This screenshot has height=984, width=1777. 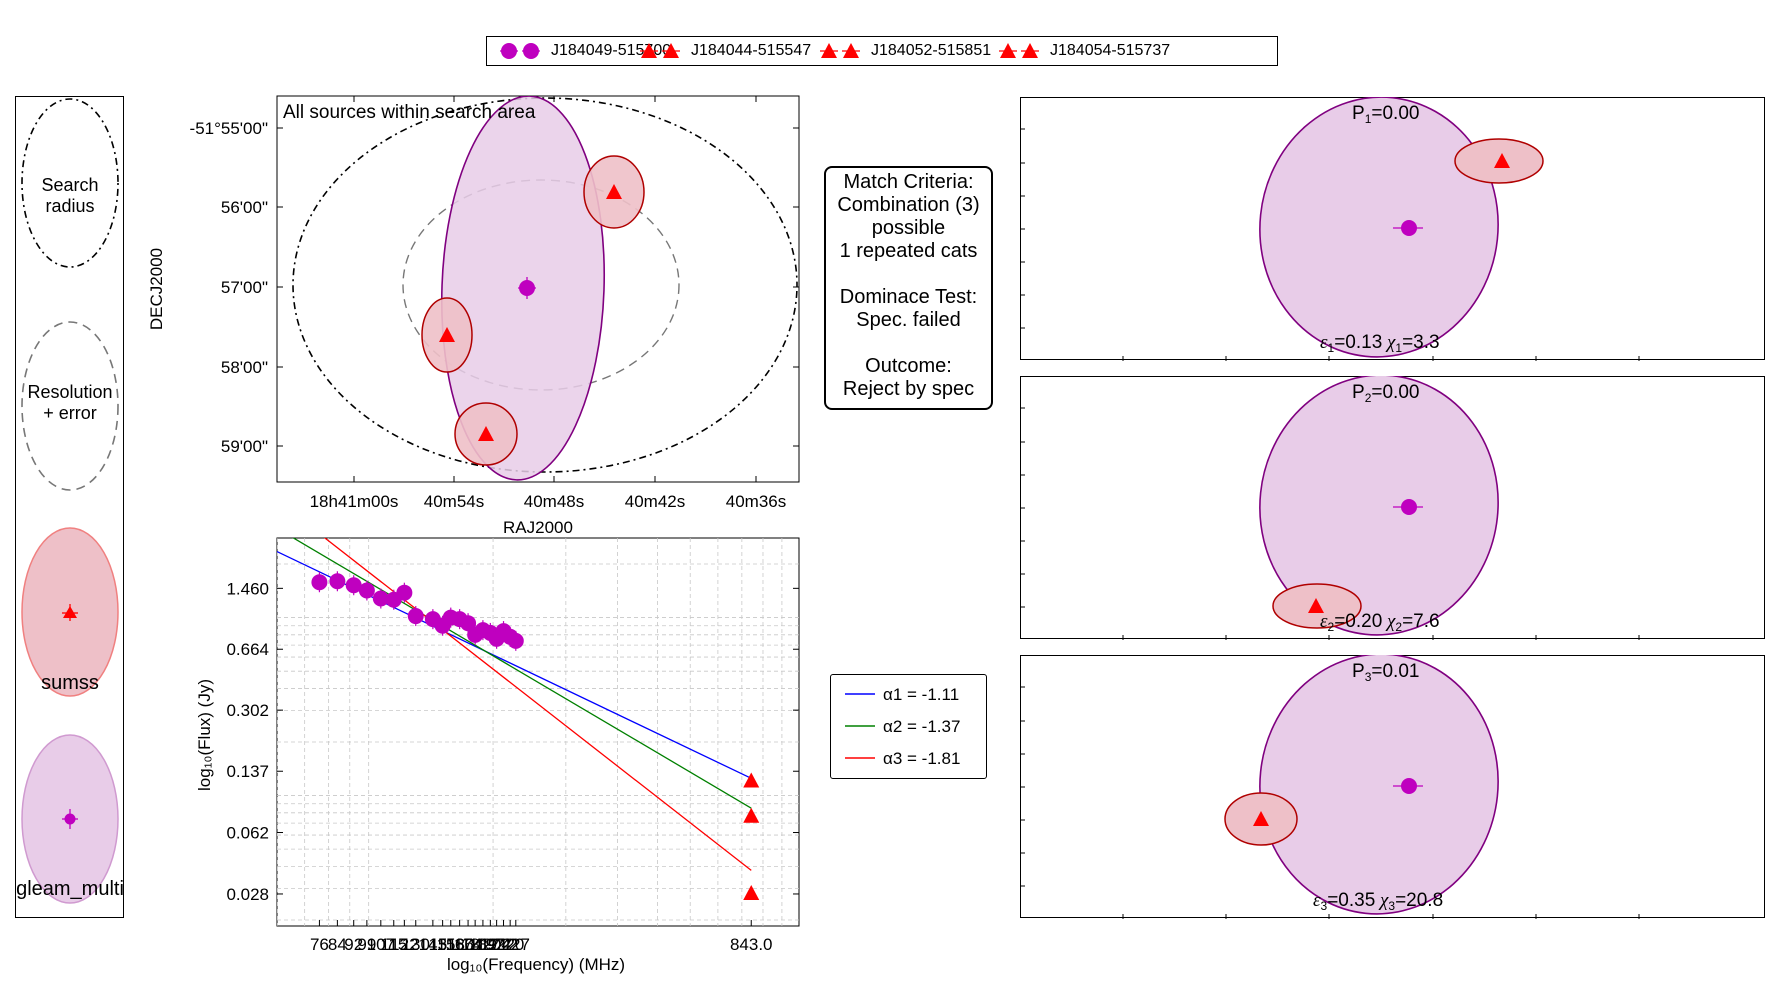 I want to click on sky-ytick-0: -51°55'00", so click(x=229, y=128).